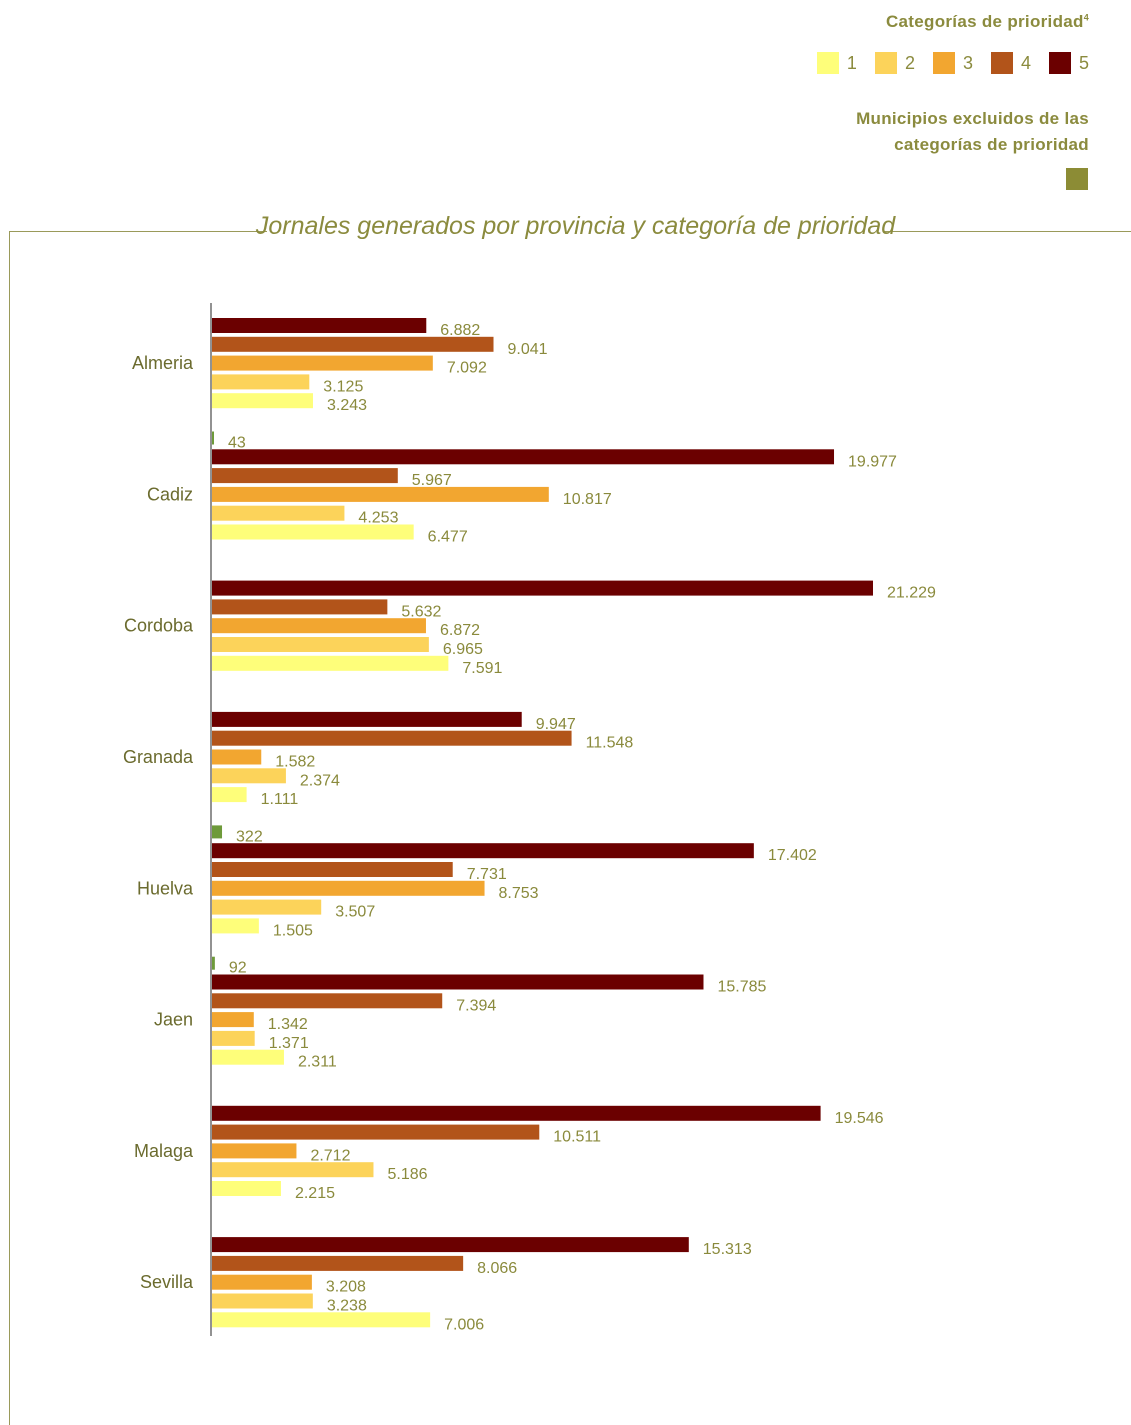  I want to click on data-label-cordoba-series-2: 6.965, so click(463, 649).